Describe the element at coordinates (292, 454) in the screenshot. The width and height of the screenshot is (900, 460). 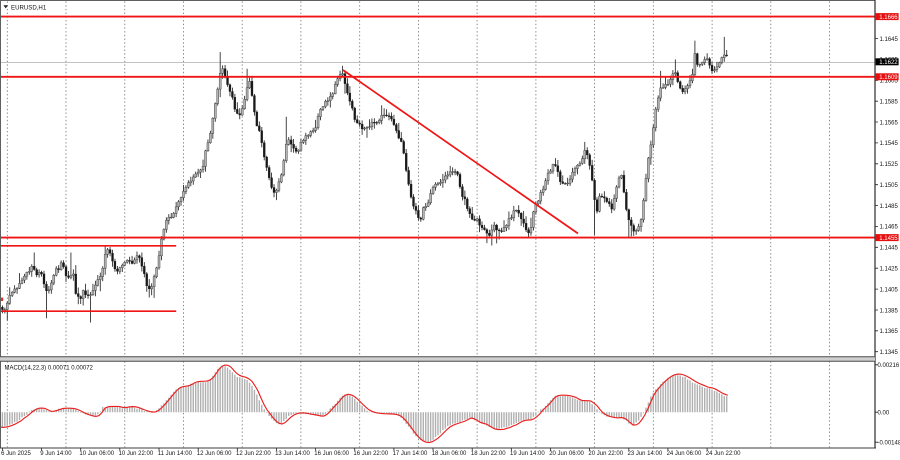
I see `svg-text: 13 Jun 14:00` at that location.